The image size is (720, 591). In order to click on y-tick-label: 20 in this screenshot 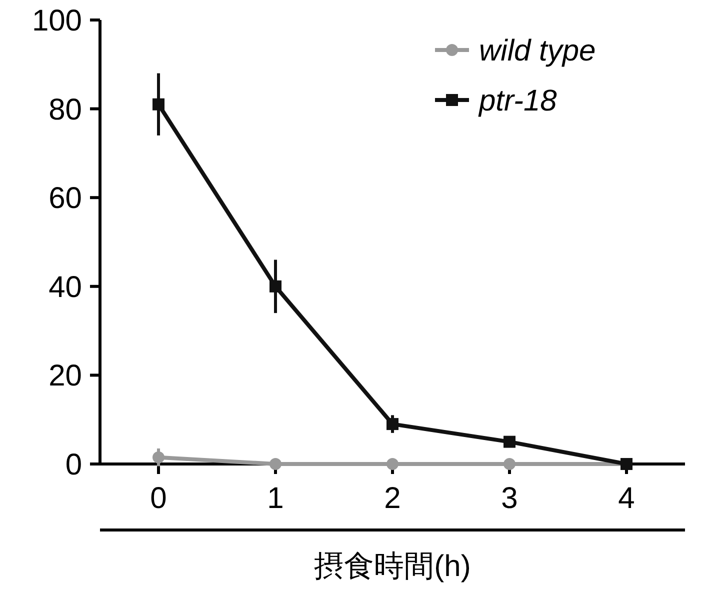, I will do `click(65, 376)`.